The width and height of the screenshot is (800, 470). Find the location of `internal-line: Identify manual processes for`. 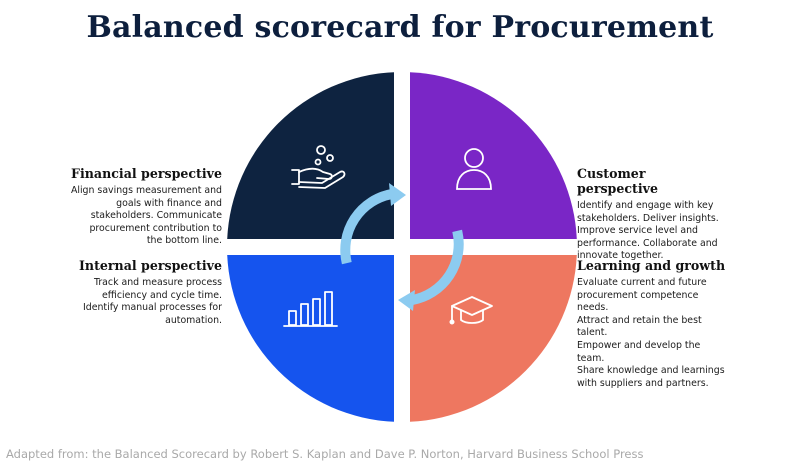

internal-line: Identify manual processes for is located at coordinates (152, 308).